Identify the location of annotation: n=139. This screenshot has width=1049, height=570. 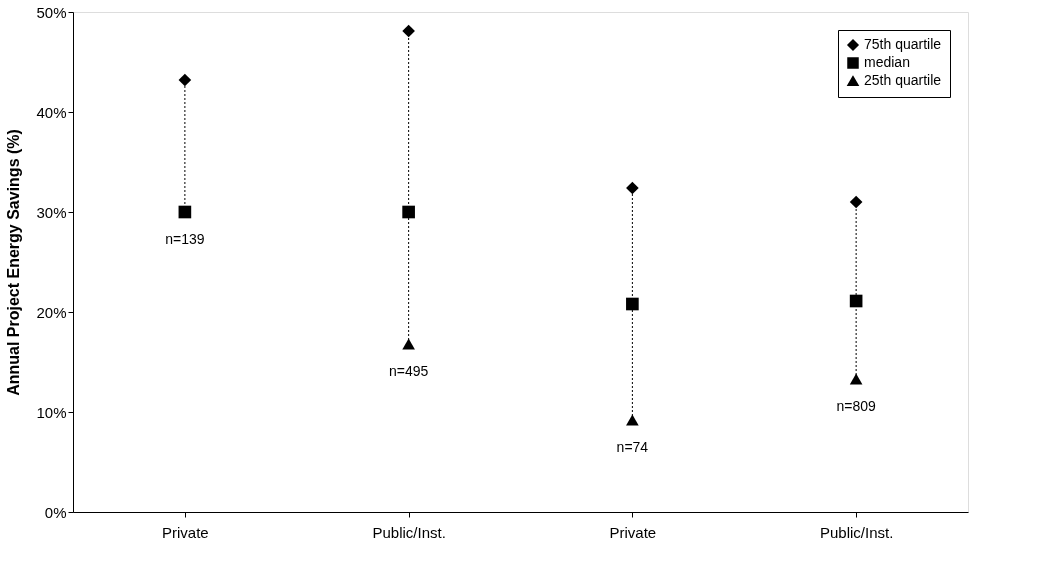
(185, 239).